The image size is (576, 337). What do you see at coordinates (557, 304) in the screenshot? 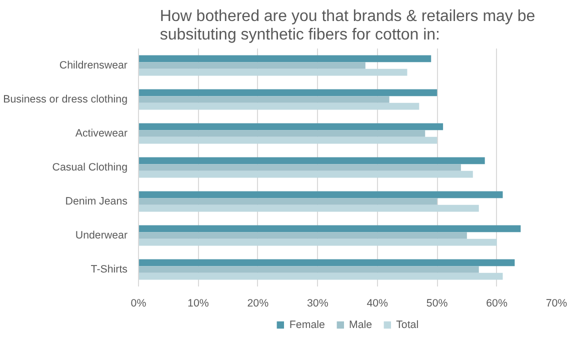
I see `x-tick-label: 70%` at bounding box center [557, 304].